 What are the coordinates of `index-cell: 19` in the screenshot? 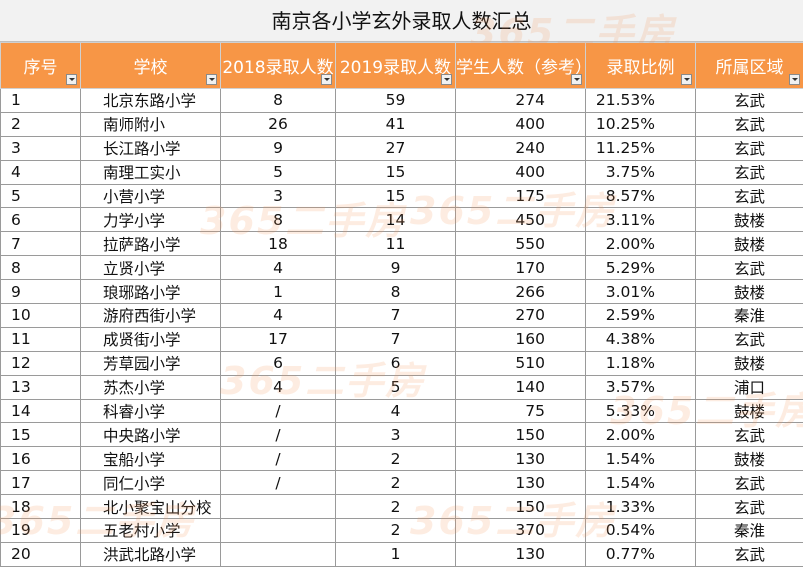 It's located at (41, 531).